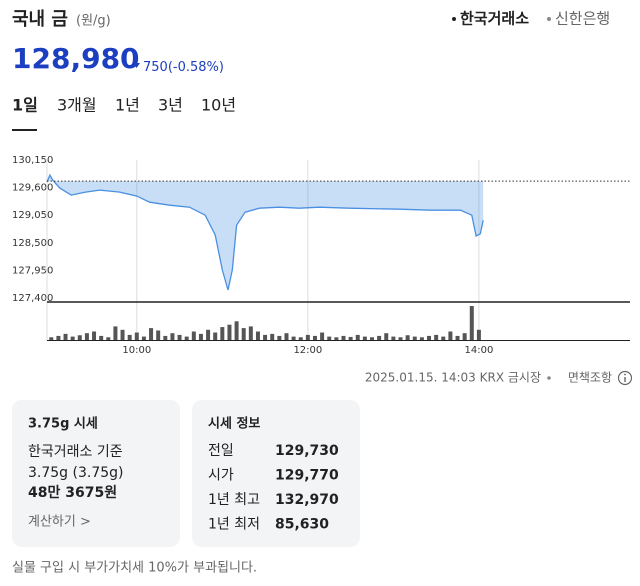 Image resolution: width=640 pixels, height=586 pixels. I want to click on calc-link: 계산하기 >, so click(59, 522).